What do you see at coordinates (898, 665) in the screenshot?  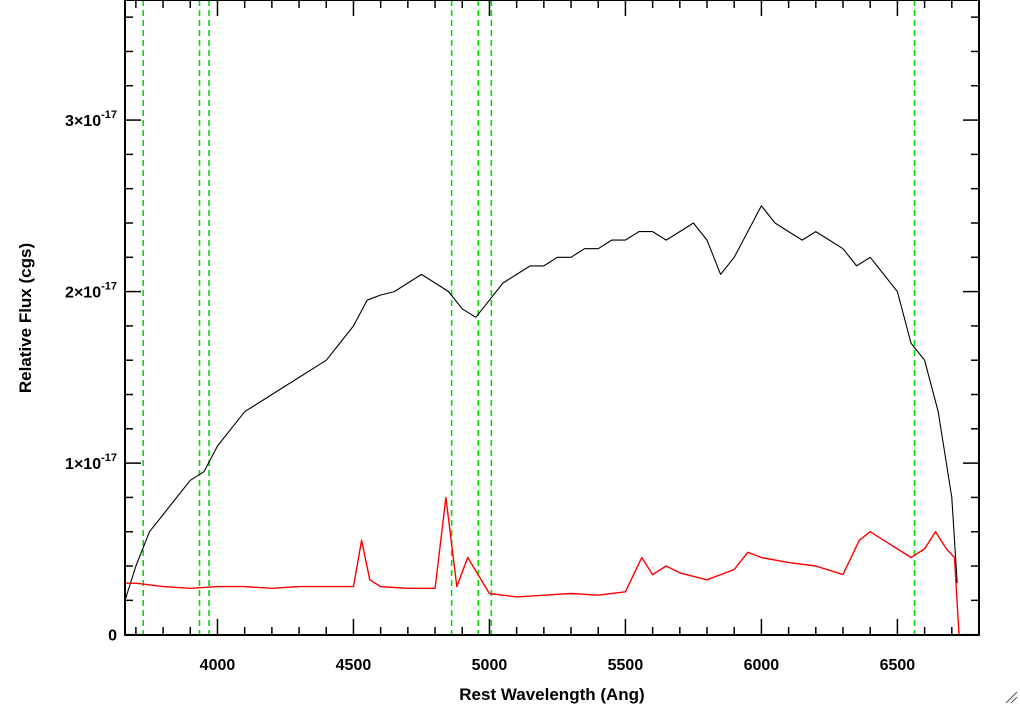 I see `x-tick-label: 6500` at bounding box center [898, 665].